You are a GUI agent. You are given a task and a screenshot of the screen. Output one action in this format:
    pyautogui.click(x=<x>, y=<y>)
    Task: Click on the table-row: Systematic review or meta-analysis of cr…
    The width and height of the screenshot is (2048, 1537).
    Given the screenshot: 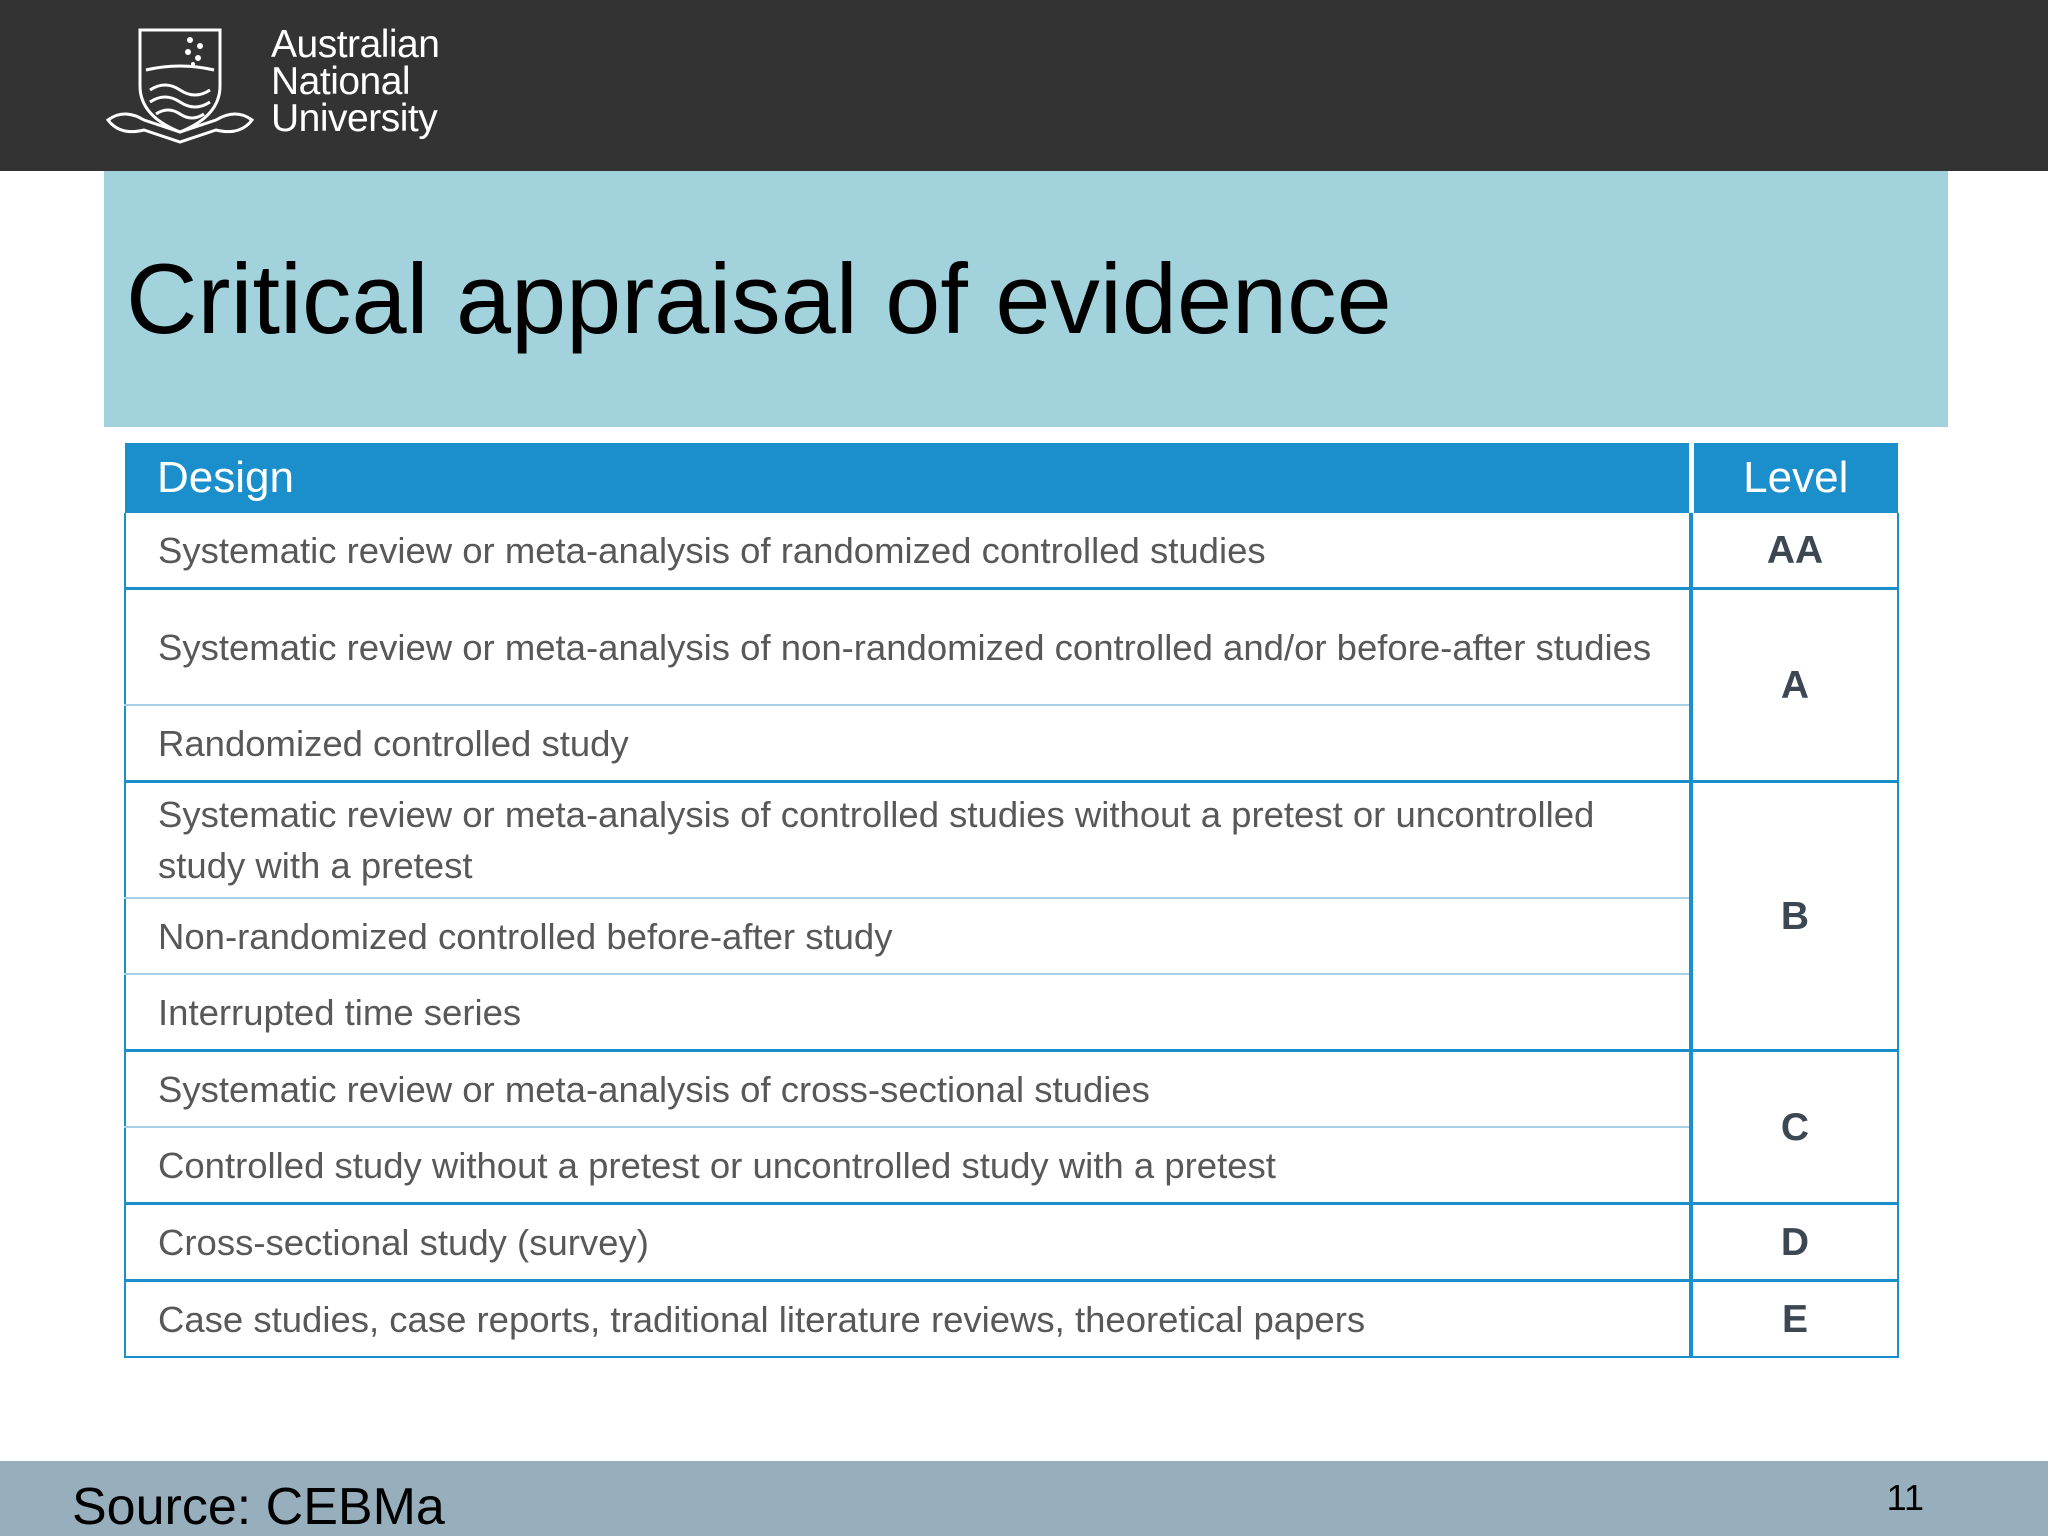 What is the action you would take?
    pyautogui.click(x=1011, y=1127)
    